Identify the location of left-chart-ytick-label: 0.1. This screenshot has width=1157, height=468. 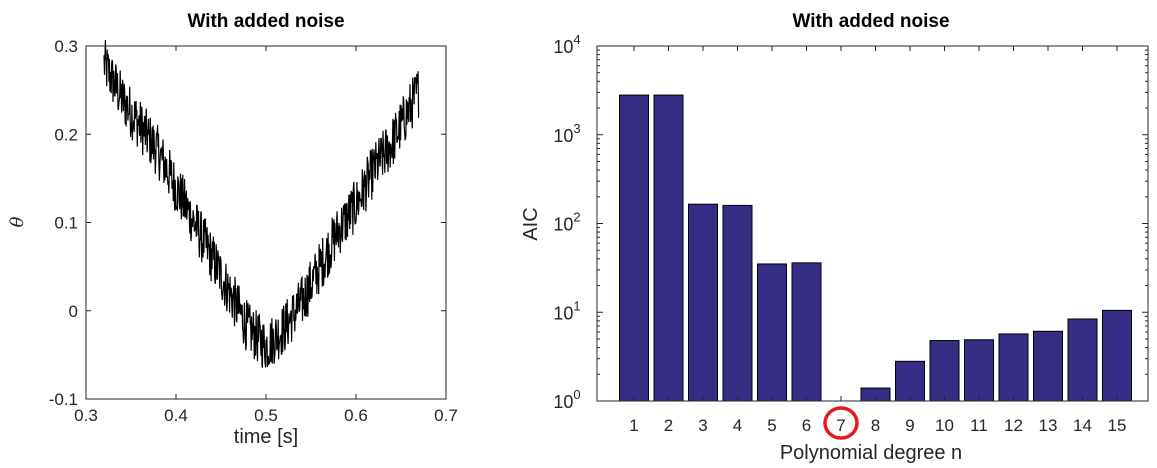
(66, 223).